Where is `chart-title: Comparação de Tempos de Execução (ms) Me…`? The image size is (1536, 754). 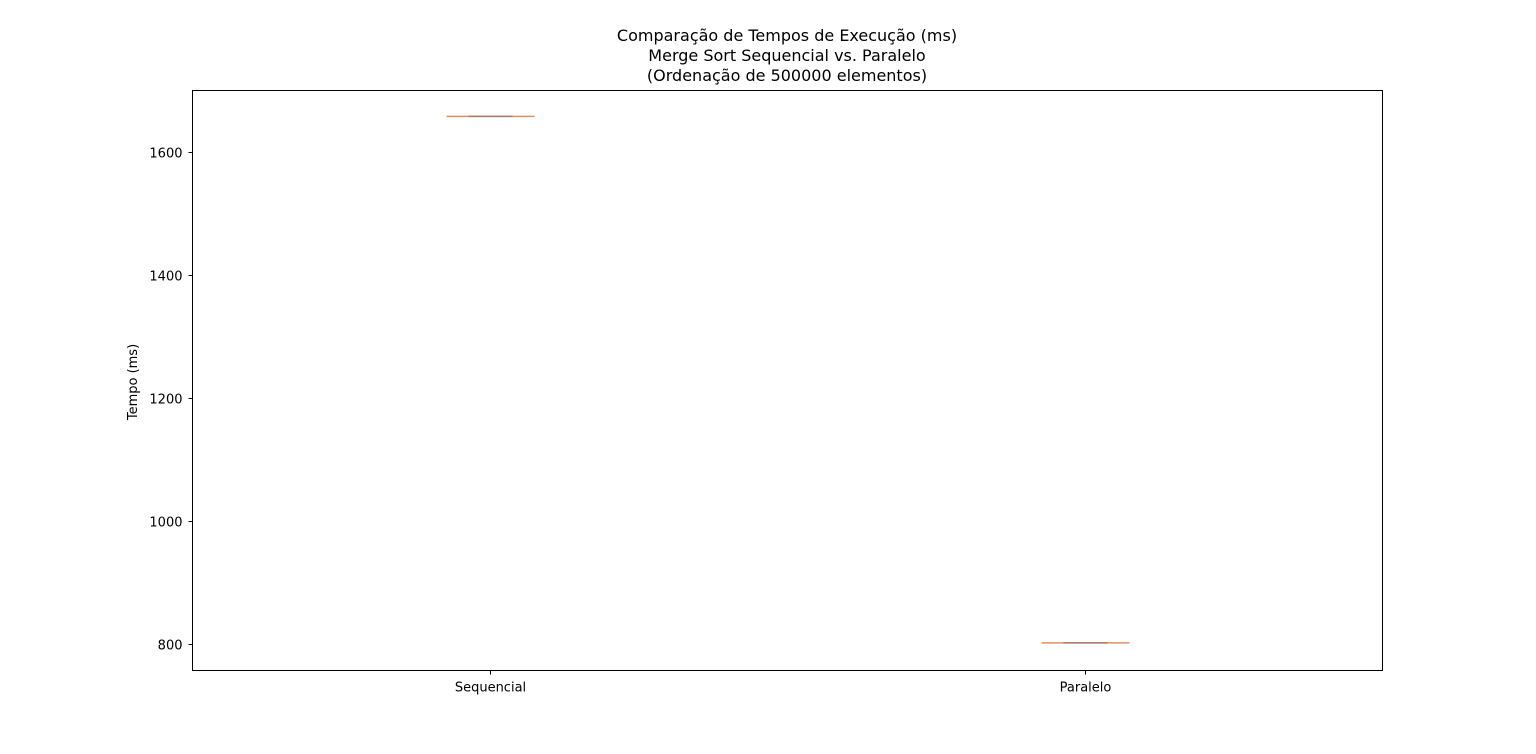 chart-title: Comparação de Tempos de Execução (ms) Me… is located at coordinates (787, 55).